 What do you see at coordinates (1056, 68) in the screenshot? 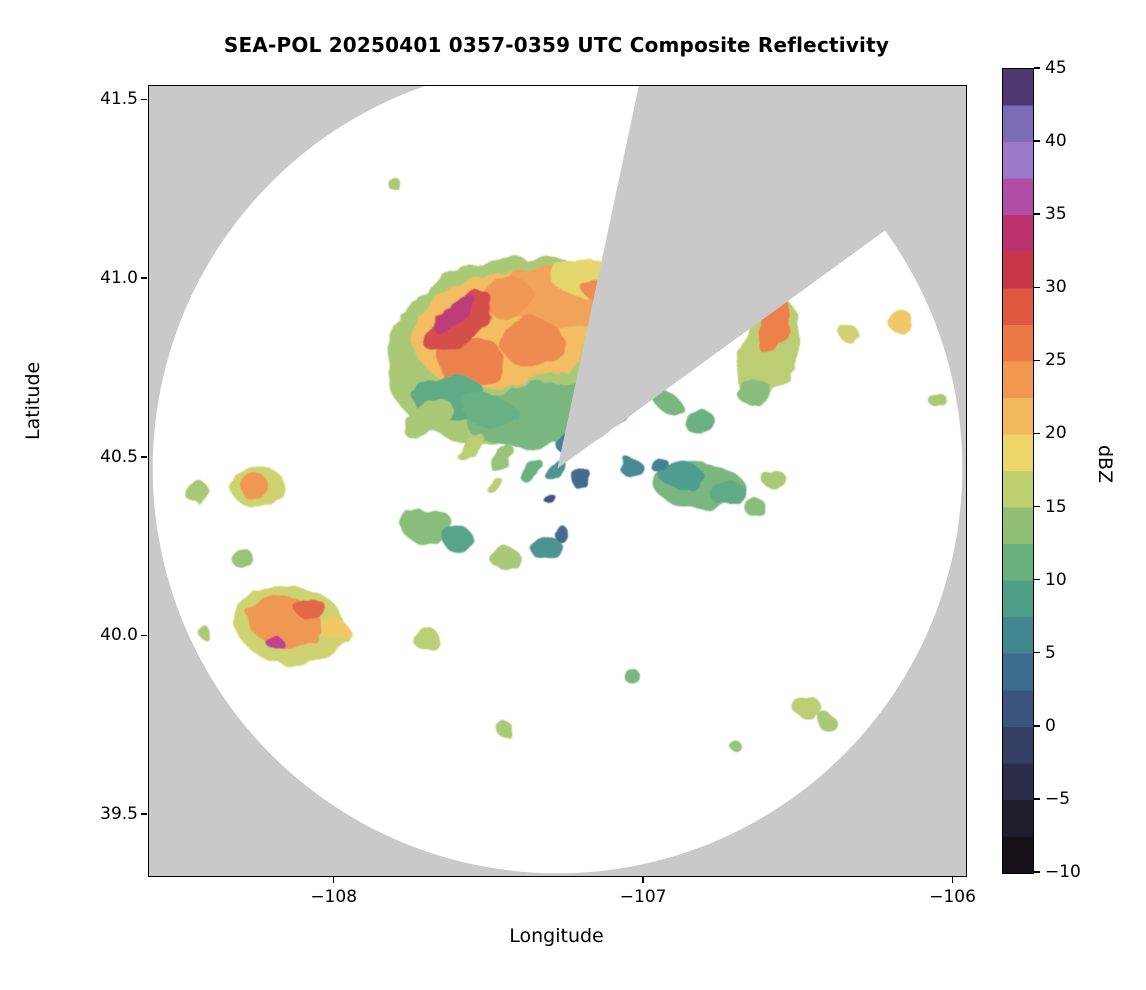
I see `colorbar-tick-label: 45` at bounding box center [1056, 68].